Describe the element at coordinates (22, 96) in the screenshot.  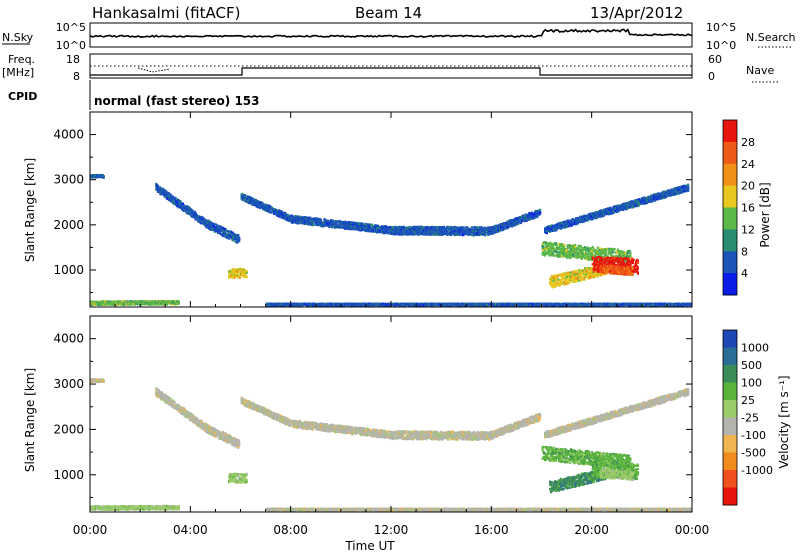
I see `cpid-label: CPID` at that location.